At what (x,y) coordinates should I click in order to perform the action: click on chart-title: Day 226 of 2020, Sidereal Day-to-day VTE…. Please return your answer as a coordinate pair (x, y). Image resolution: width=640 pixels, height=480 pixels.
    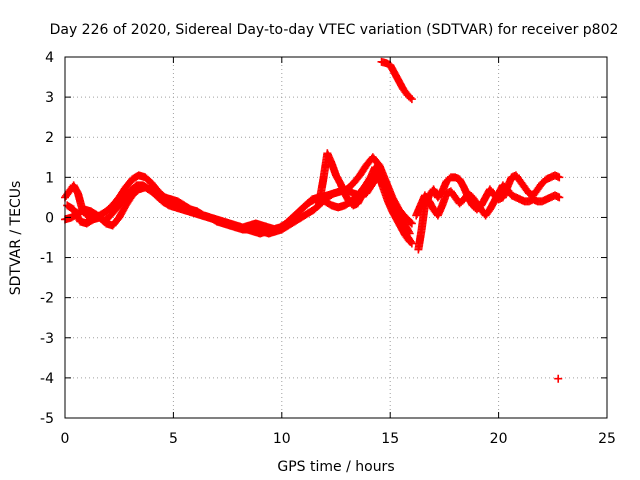
    Looking at the image, I should click on (334, 30).